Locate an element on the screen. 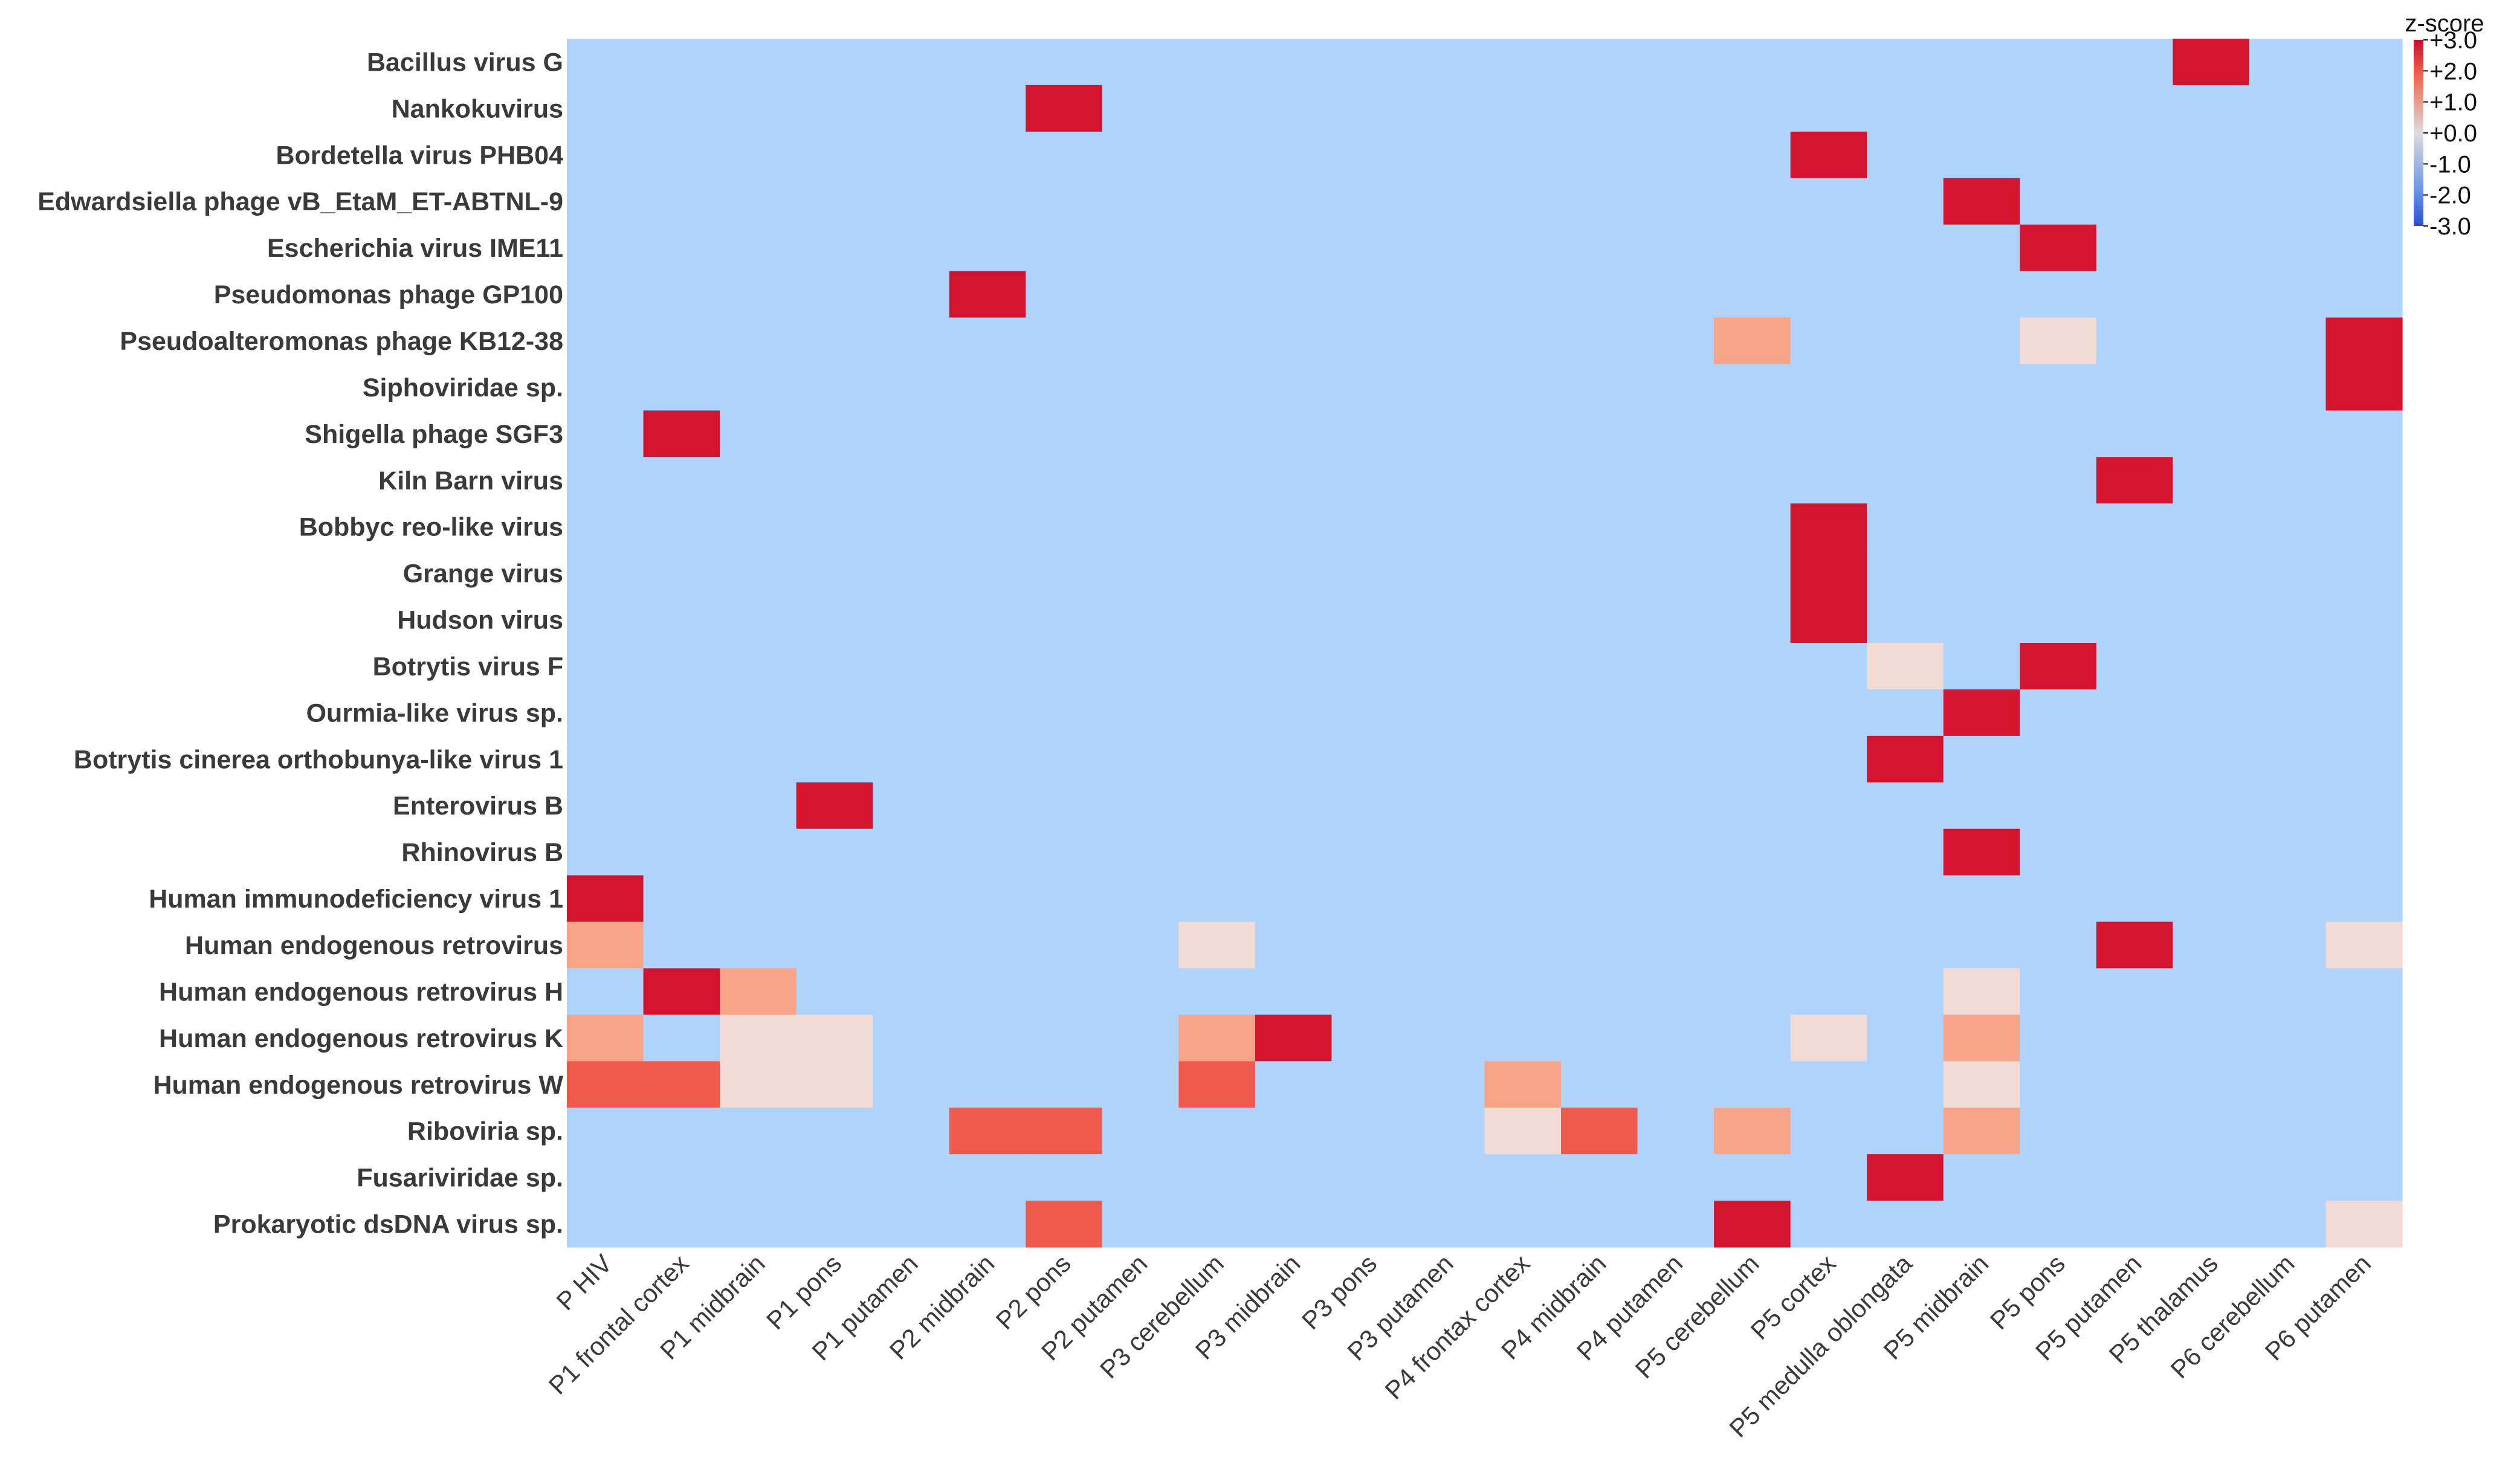 This screenshot has width=2511, height=1484. colorbar-tick-label: -1.0 is located at coordinates (2450, 164).